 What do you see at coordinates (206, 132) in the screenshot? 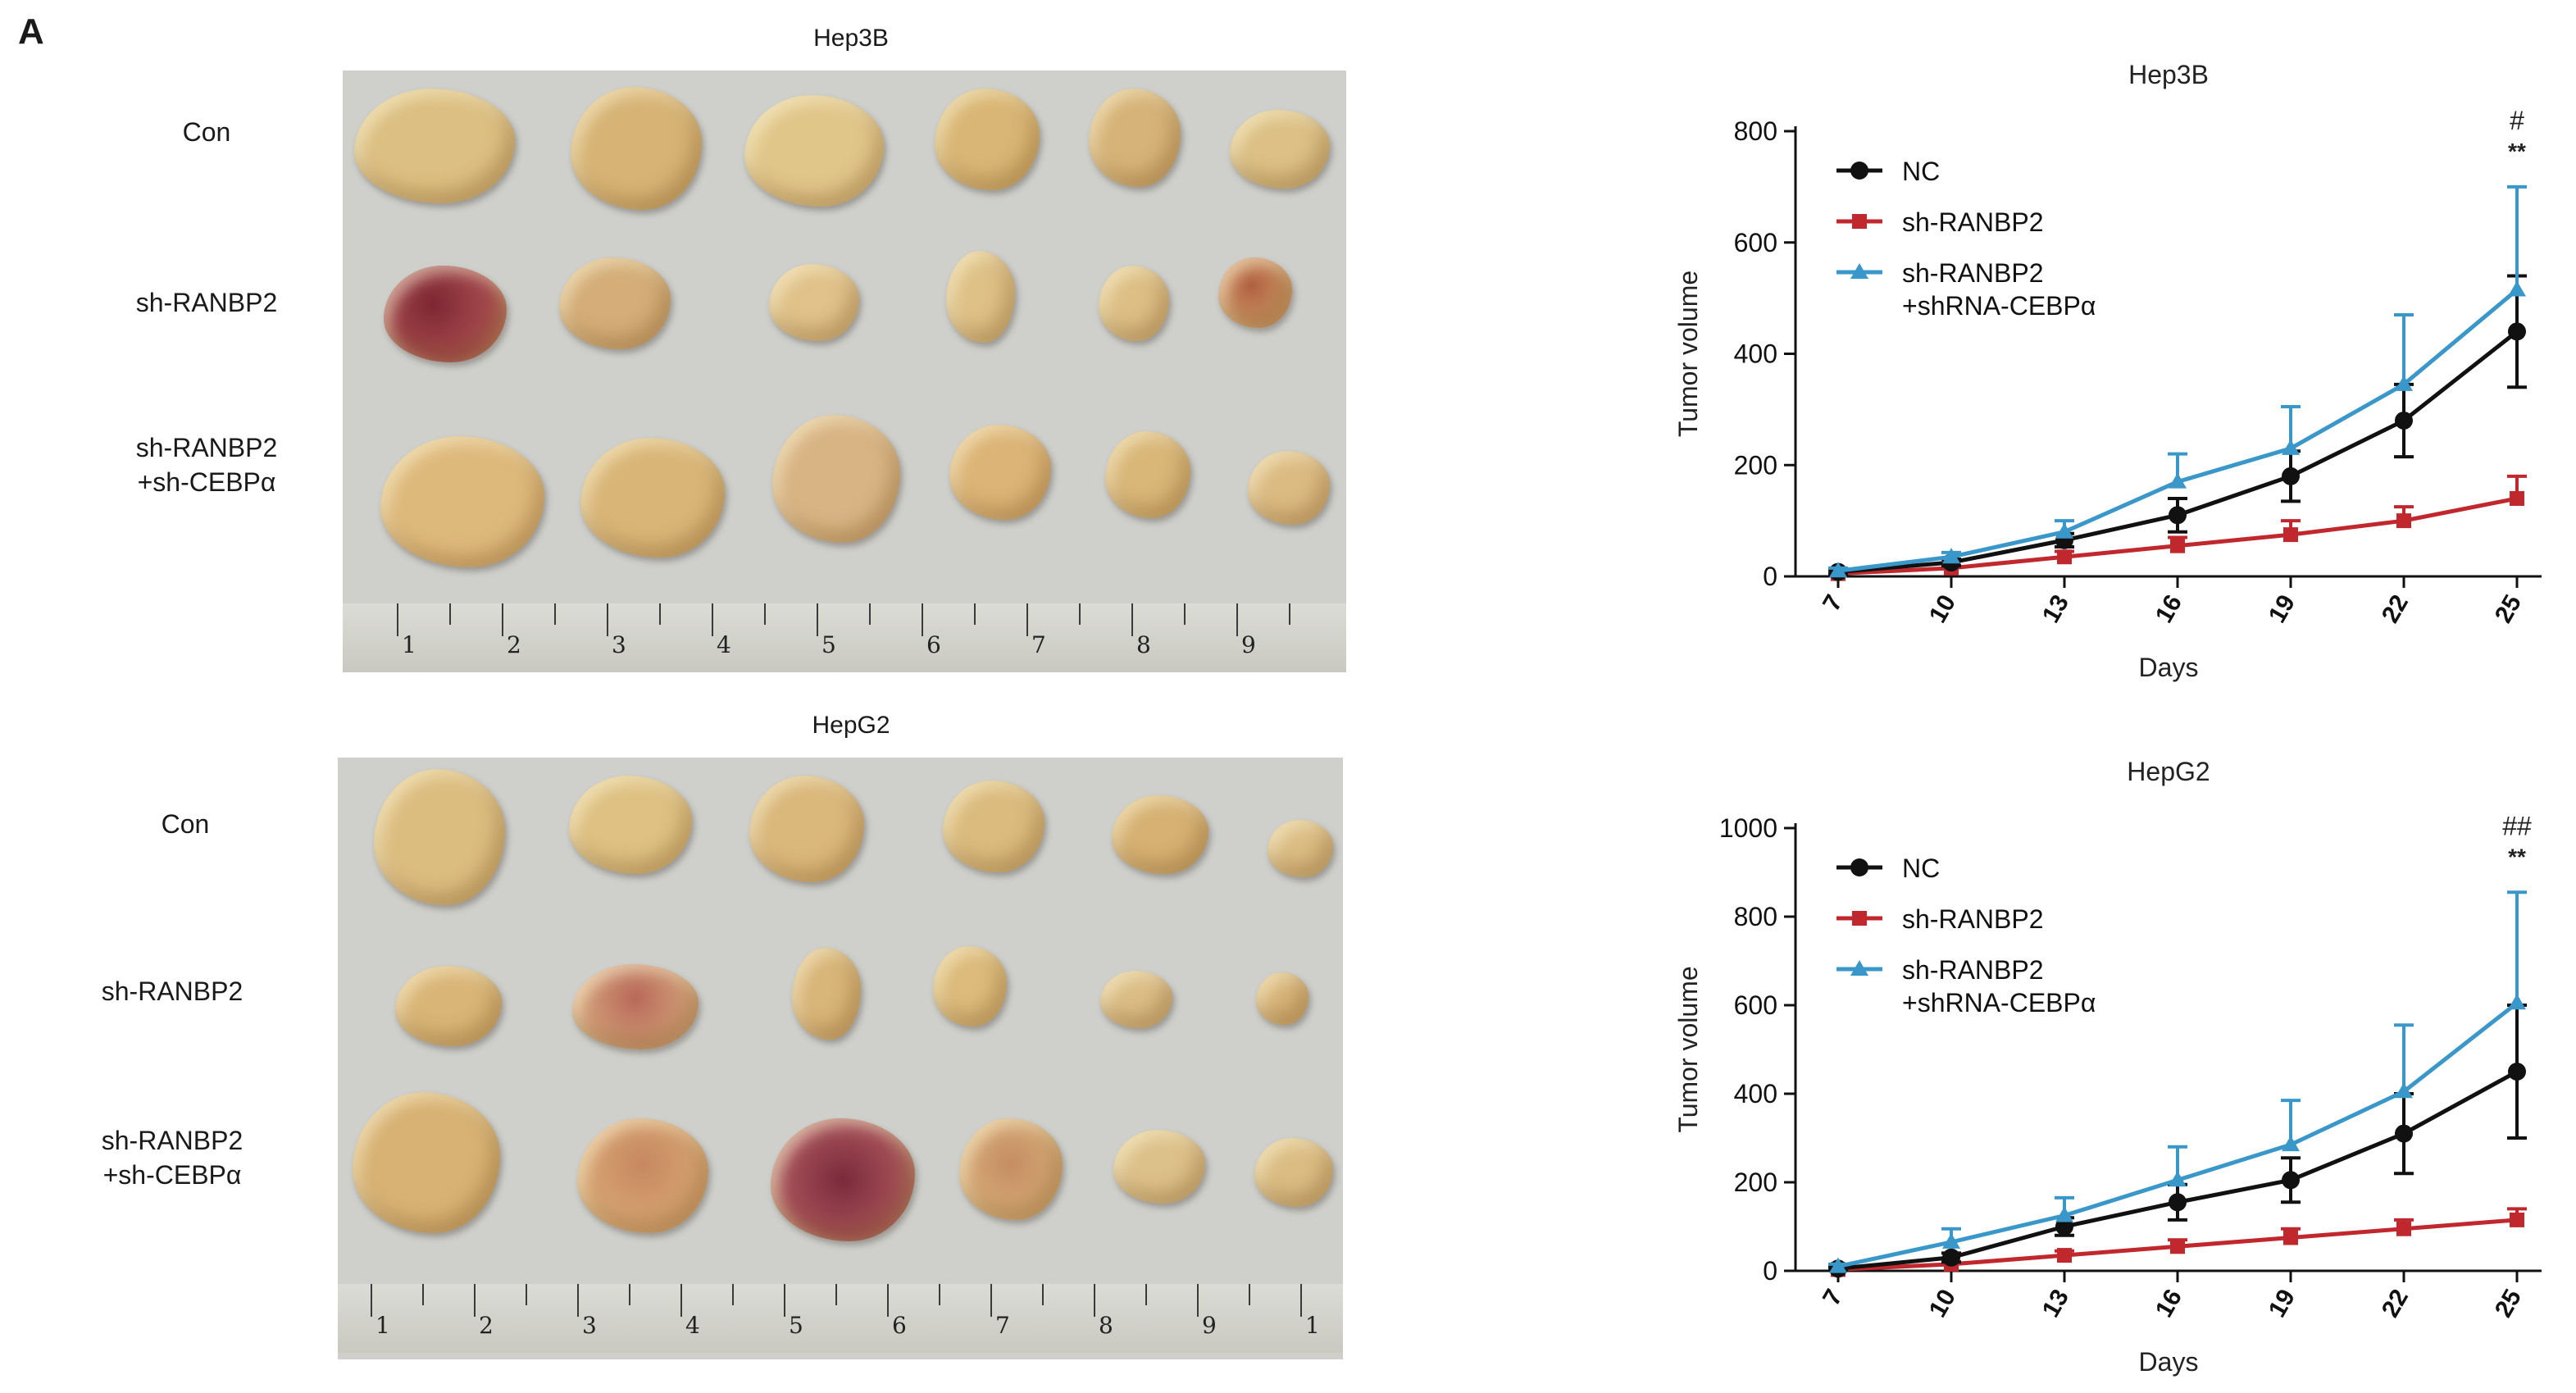
I see `row-label-con: Con` at bounding box center [206, 132].